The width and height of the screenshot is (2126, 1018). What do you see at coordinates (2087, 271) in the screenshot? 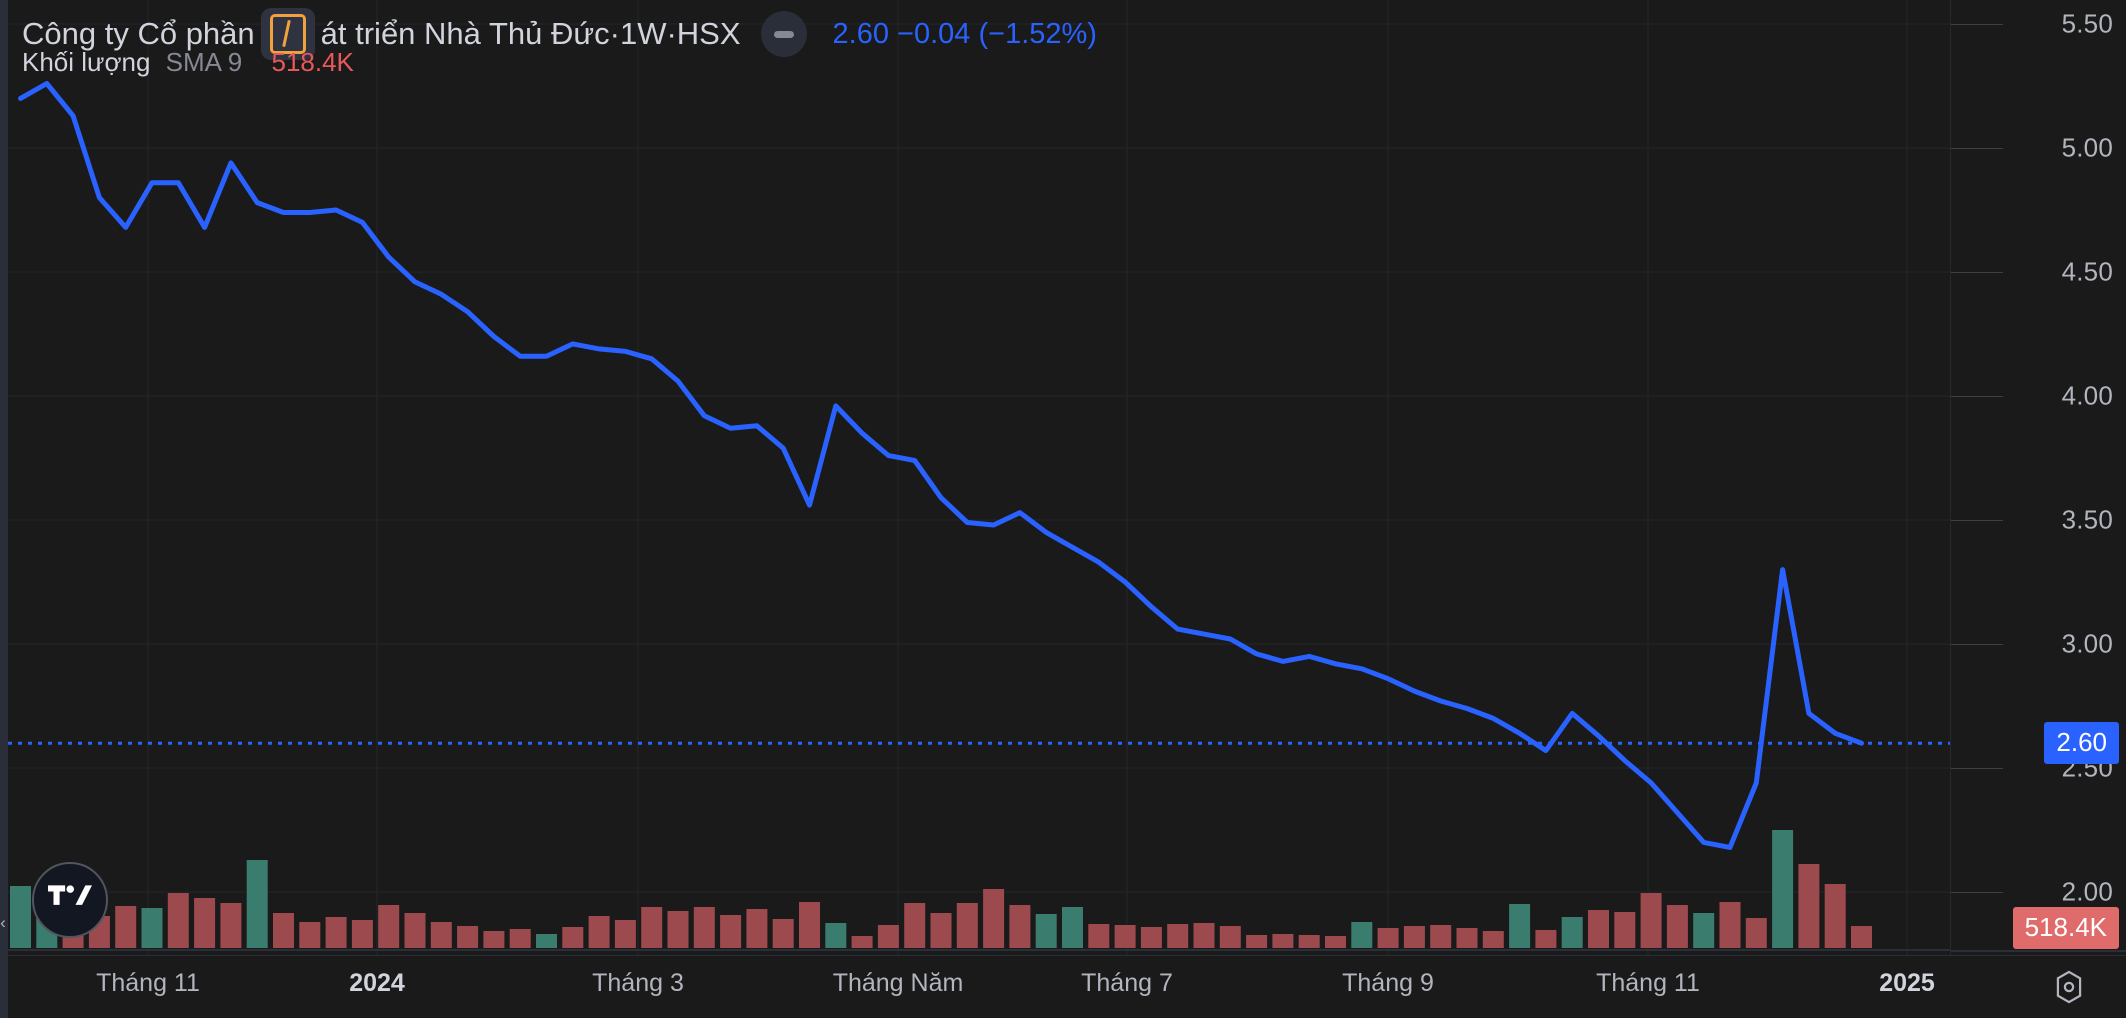
I see `price-axis-tick: 4.50` at bounding box center [2087, 271].